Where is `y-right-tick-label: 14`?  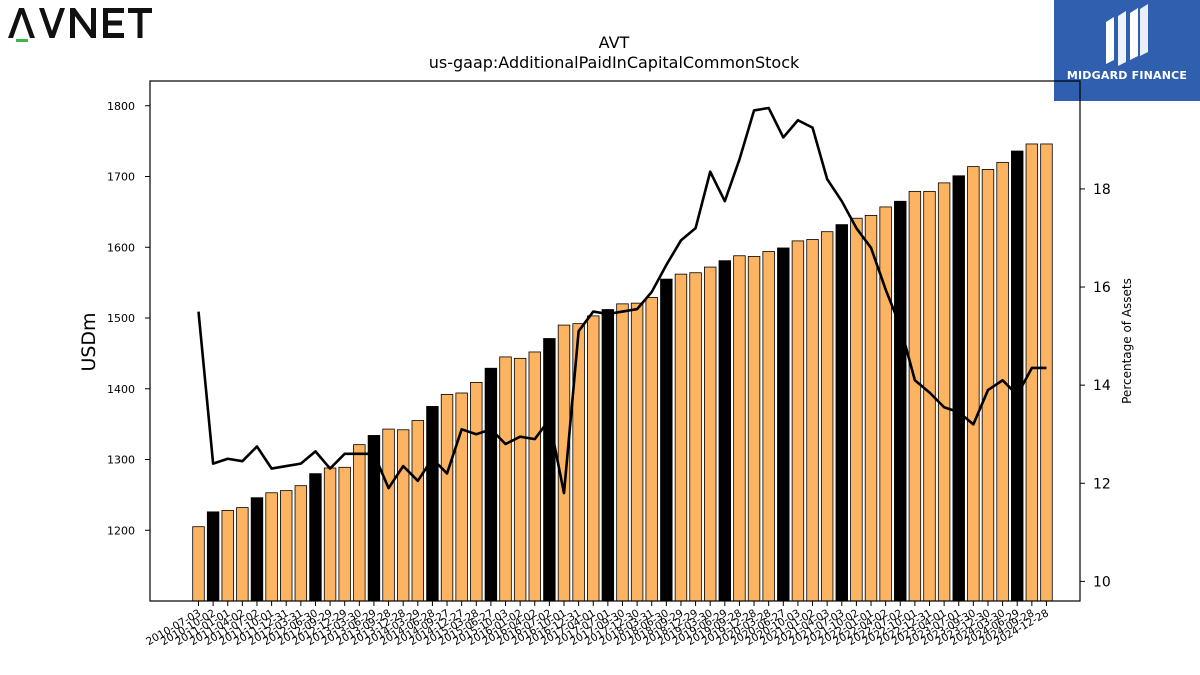 y-right-tick-label: 14 is located at coordinates (1102, 386).